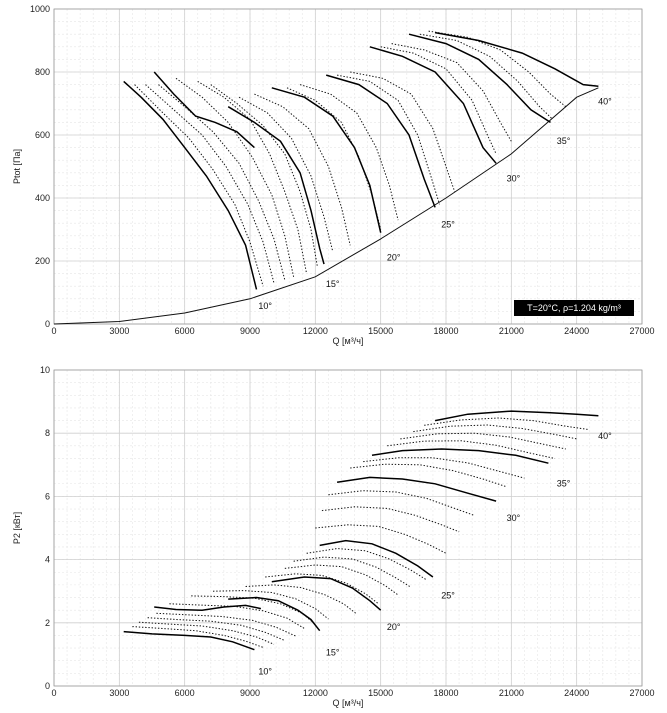 The width and height of the screenshot is (667, 713). I want to click on y-tick-label: 400, so click(42, 198).